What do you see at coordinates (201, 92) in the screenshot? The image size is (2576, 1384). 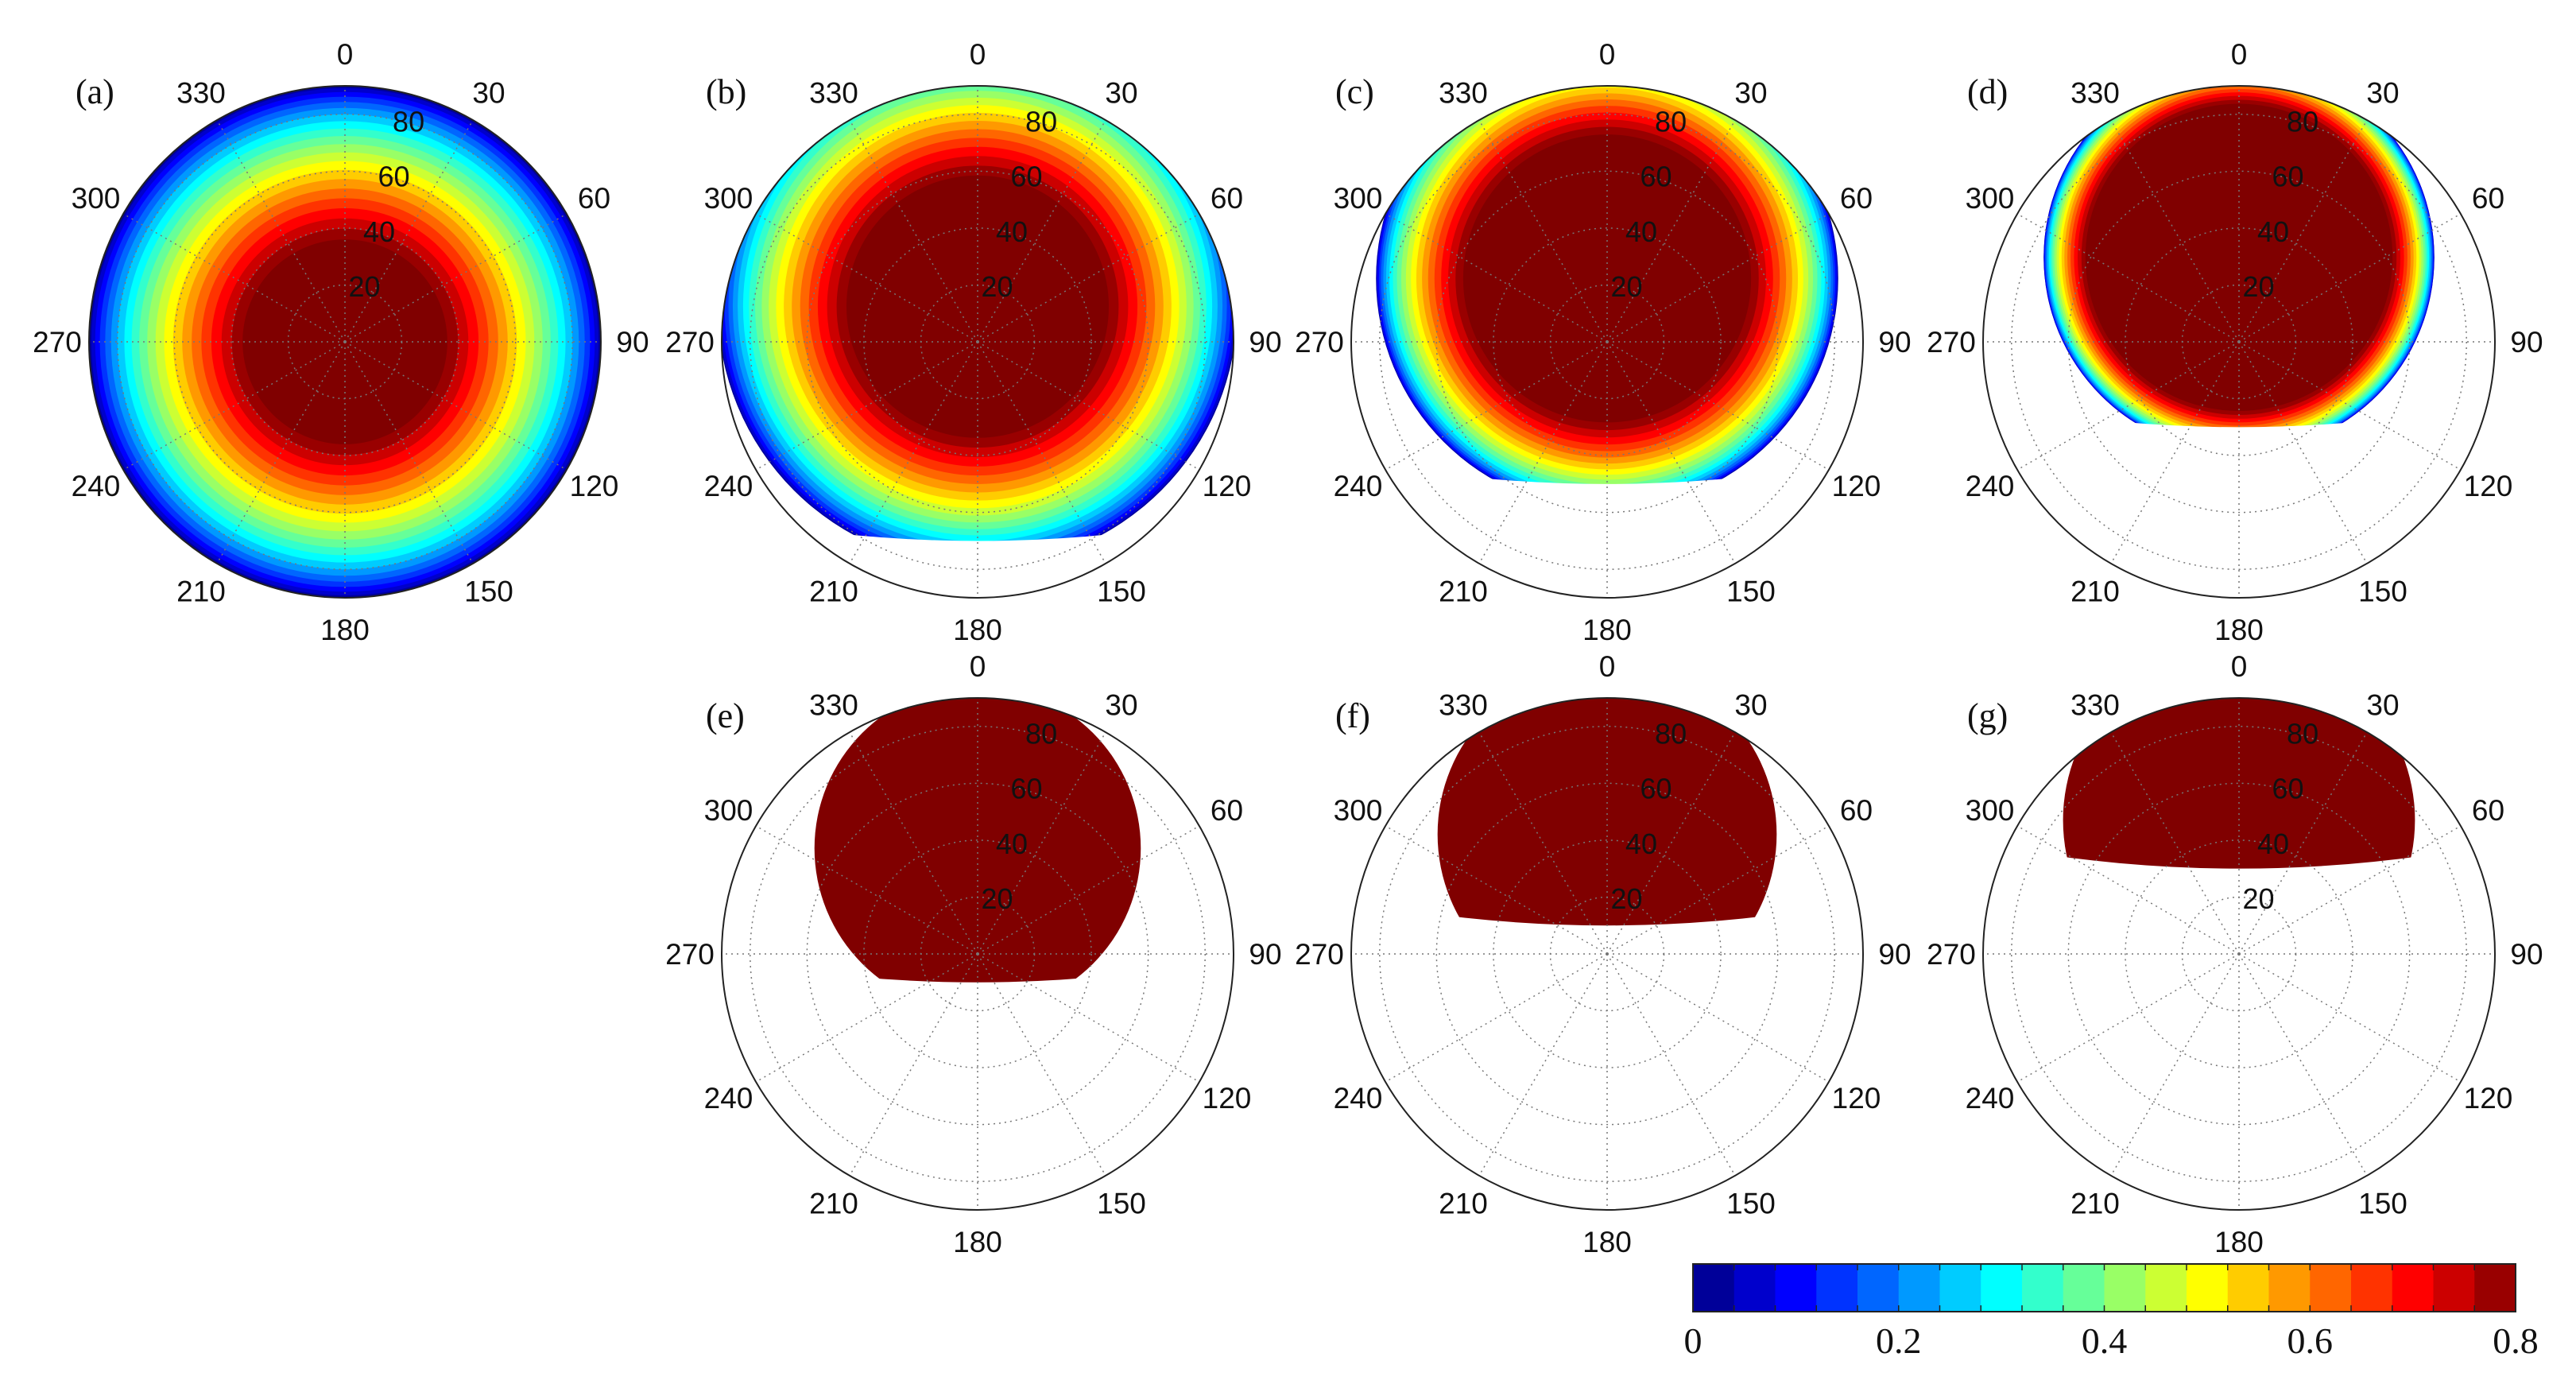 I see `angle-tick-label: 330` at bounding box center [201, 92].